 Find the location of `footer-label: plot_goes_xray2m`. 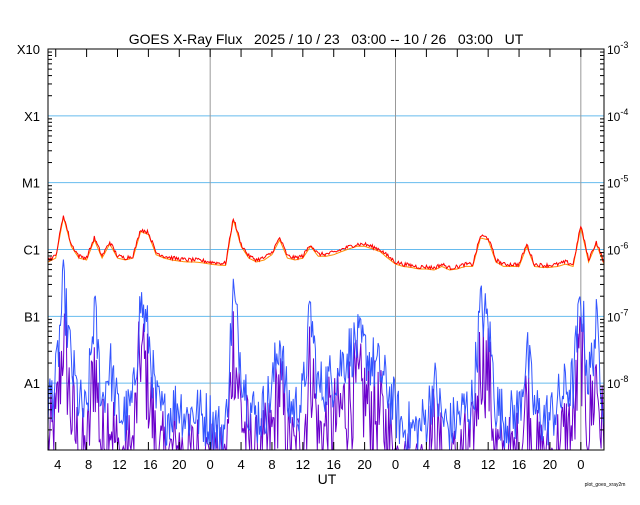

footer-label: plot_goes_xray2m is located at coordinates (605, 485).